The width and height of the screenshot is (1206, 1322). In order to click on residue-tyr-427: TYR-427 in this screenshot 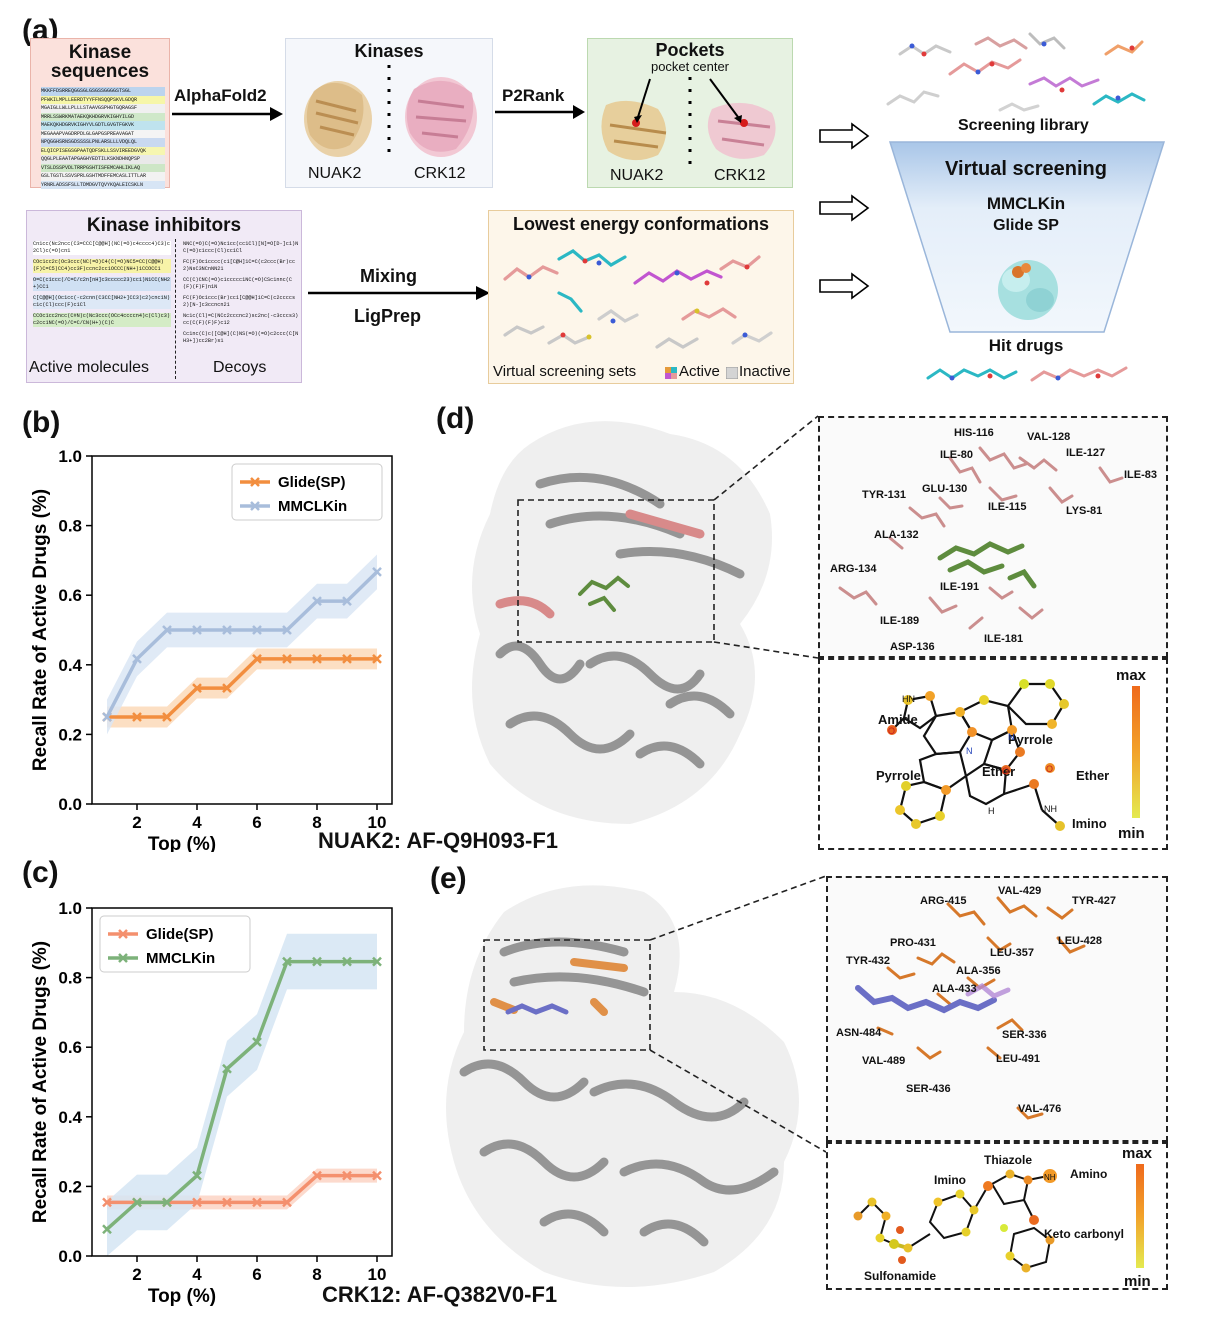, I will do `click(1094, 901)`.